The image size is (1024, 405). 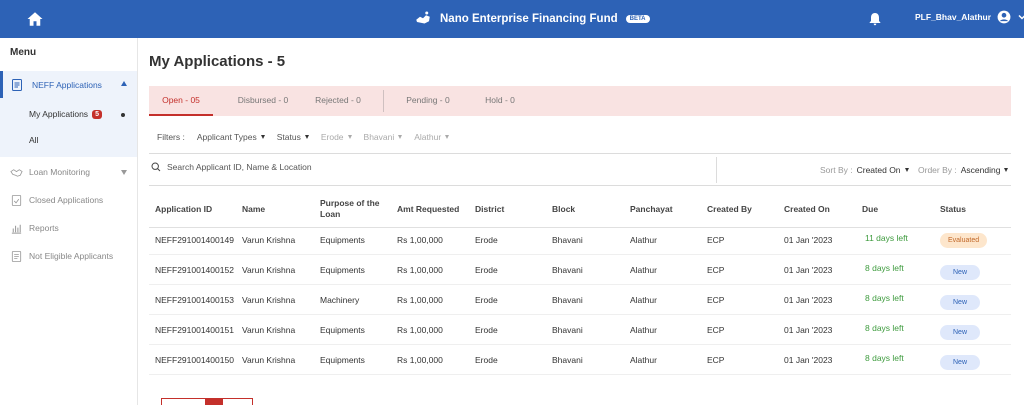 What do you see at coordinates (428, 208) in the screenshot?
I see `column-header: Amt Requested` at bounding box center [428, 208].